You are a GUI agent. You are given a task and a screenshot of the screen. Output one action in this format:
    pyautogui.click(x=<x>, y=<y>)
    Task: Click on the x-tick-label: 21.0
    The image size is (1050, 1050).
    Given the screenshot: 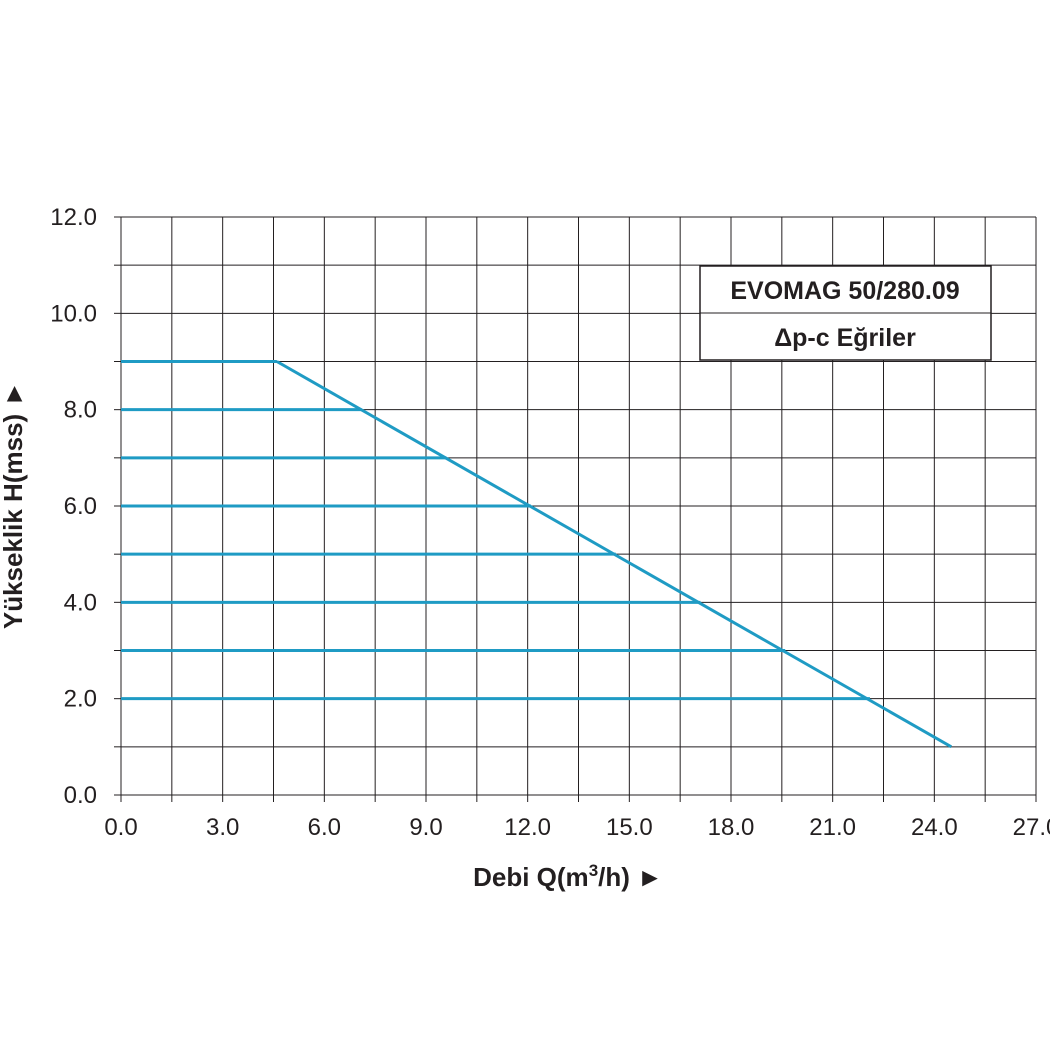 What is the action you would take?
    pyautogui.click(x=832, y=827)
    